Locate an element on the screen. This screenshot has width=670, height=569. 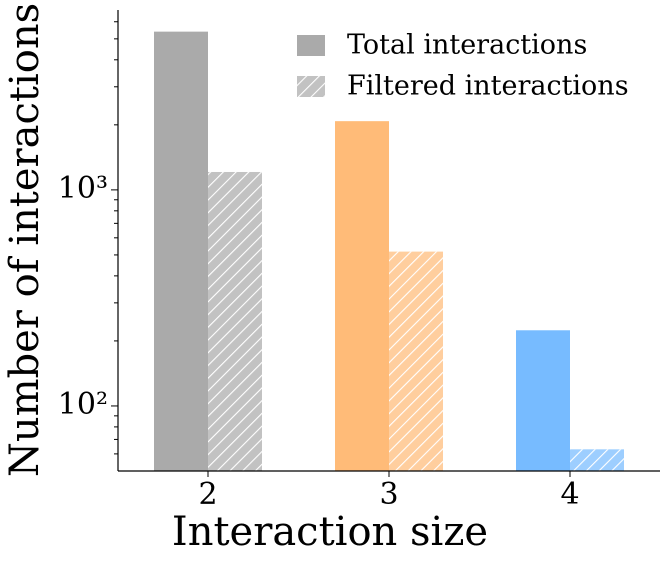
x-tick-label: 3 is located at coordinates (388, 494).